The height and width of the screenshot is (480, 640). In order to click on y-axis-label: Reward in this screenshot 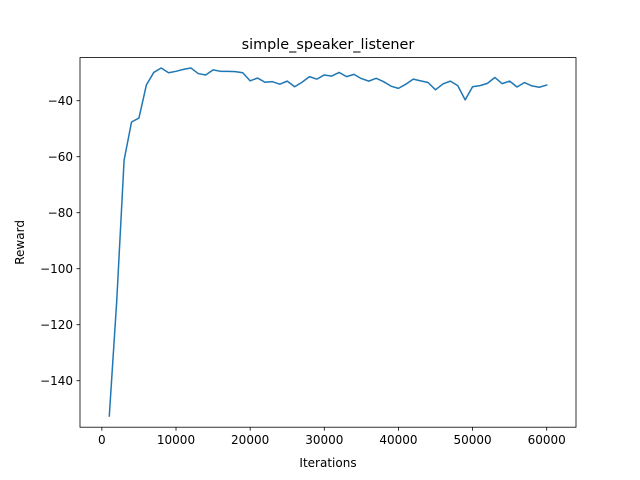, I will do `click(20, 242)`.